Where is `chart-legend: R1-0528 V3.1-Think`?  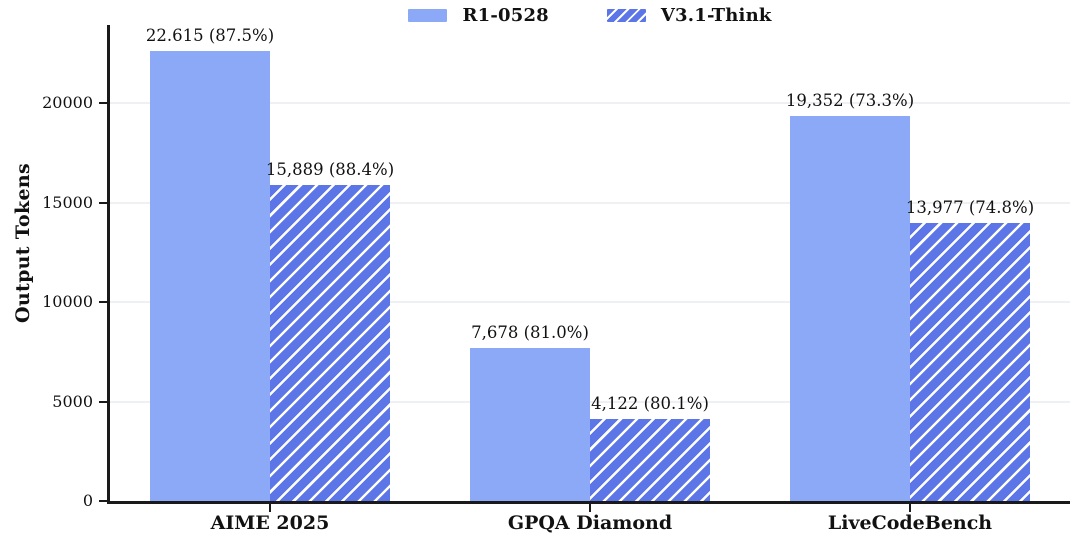 chart-legend: R1-0528 V3.1-Think is located at coordinates (590, 15).